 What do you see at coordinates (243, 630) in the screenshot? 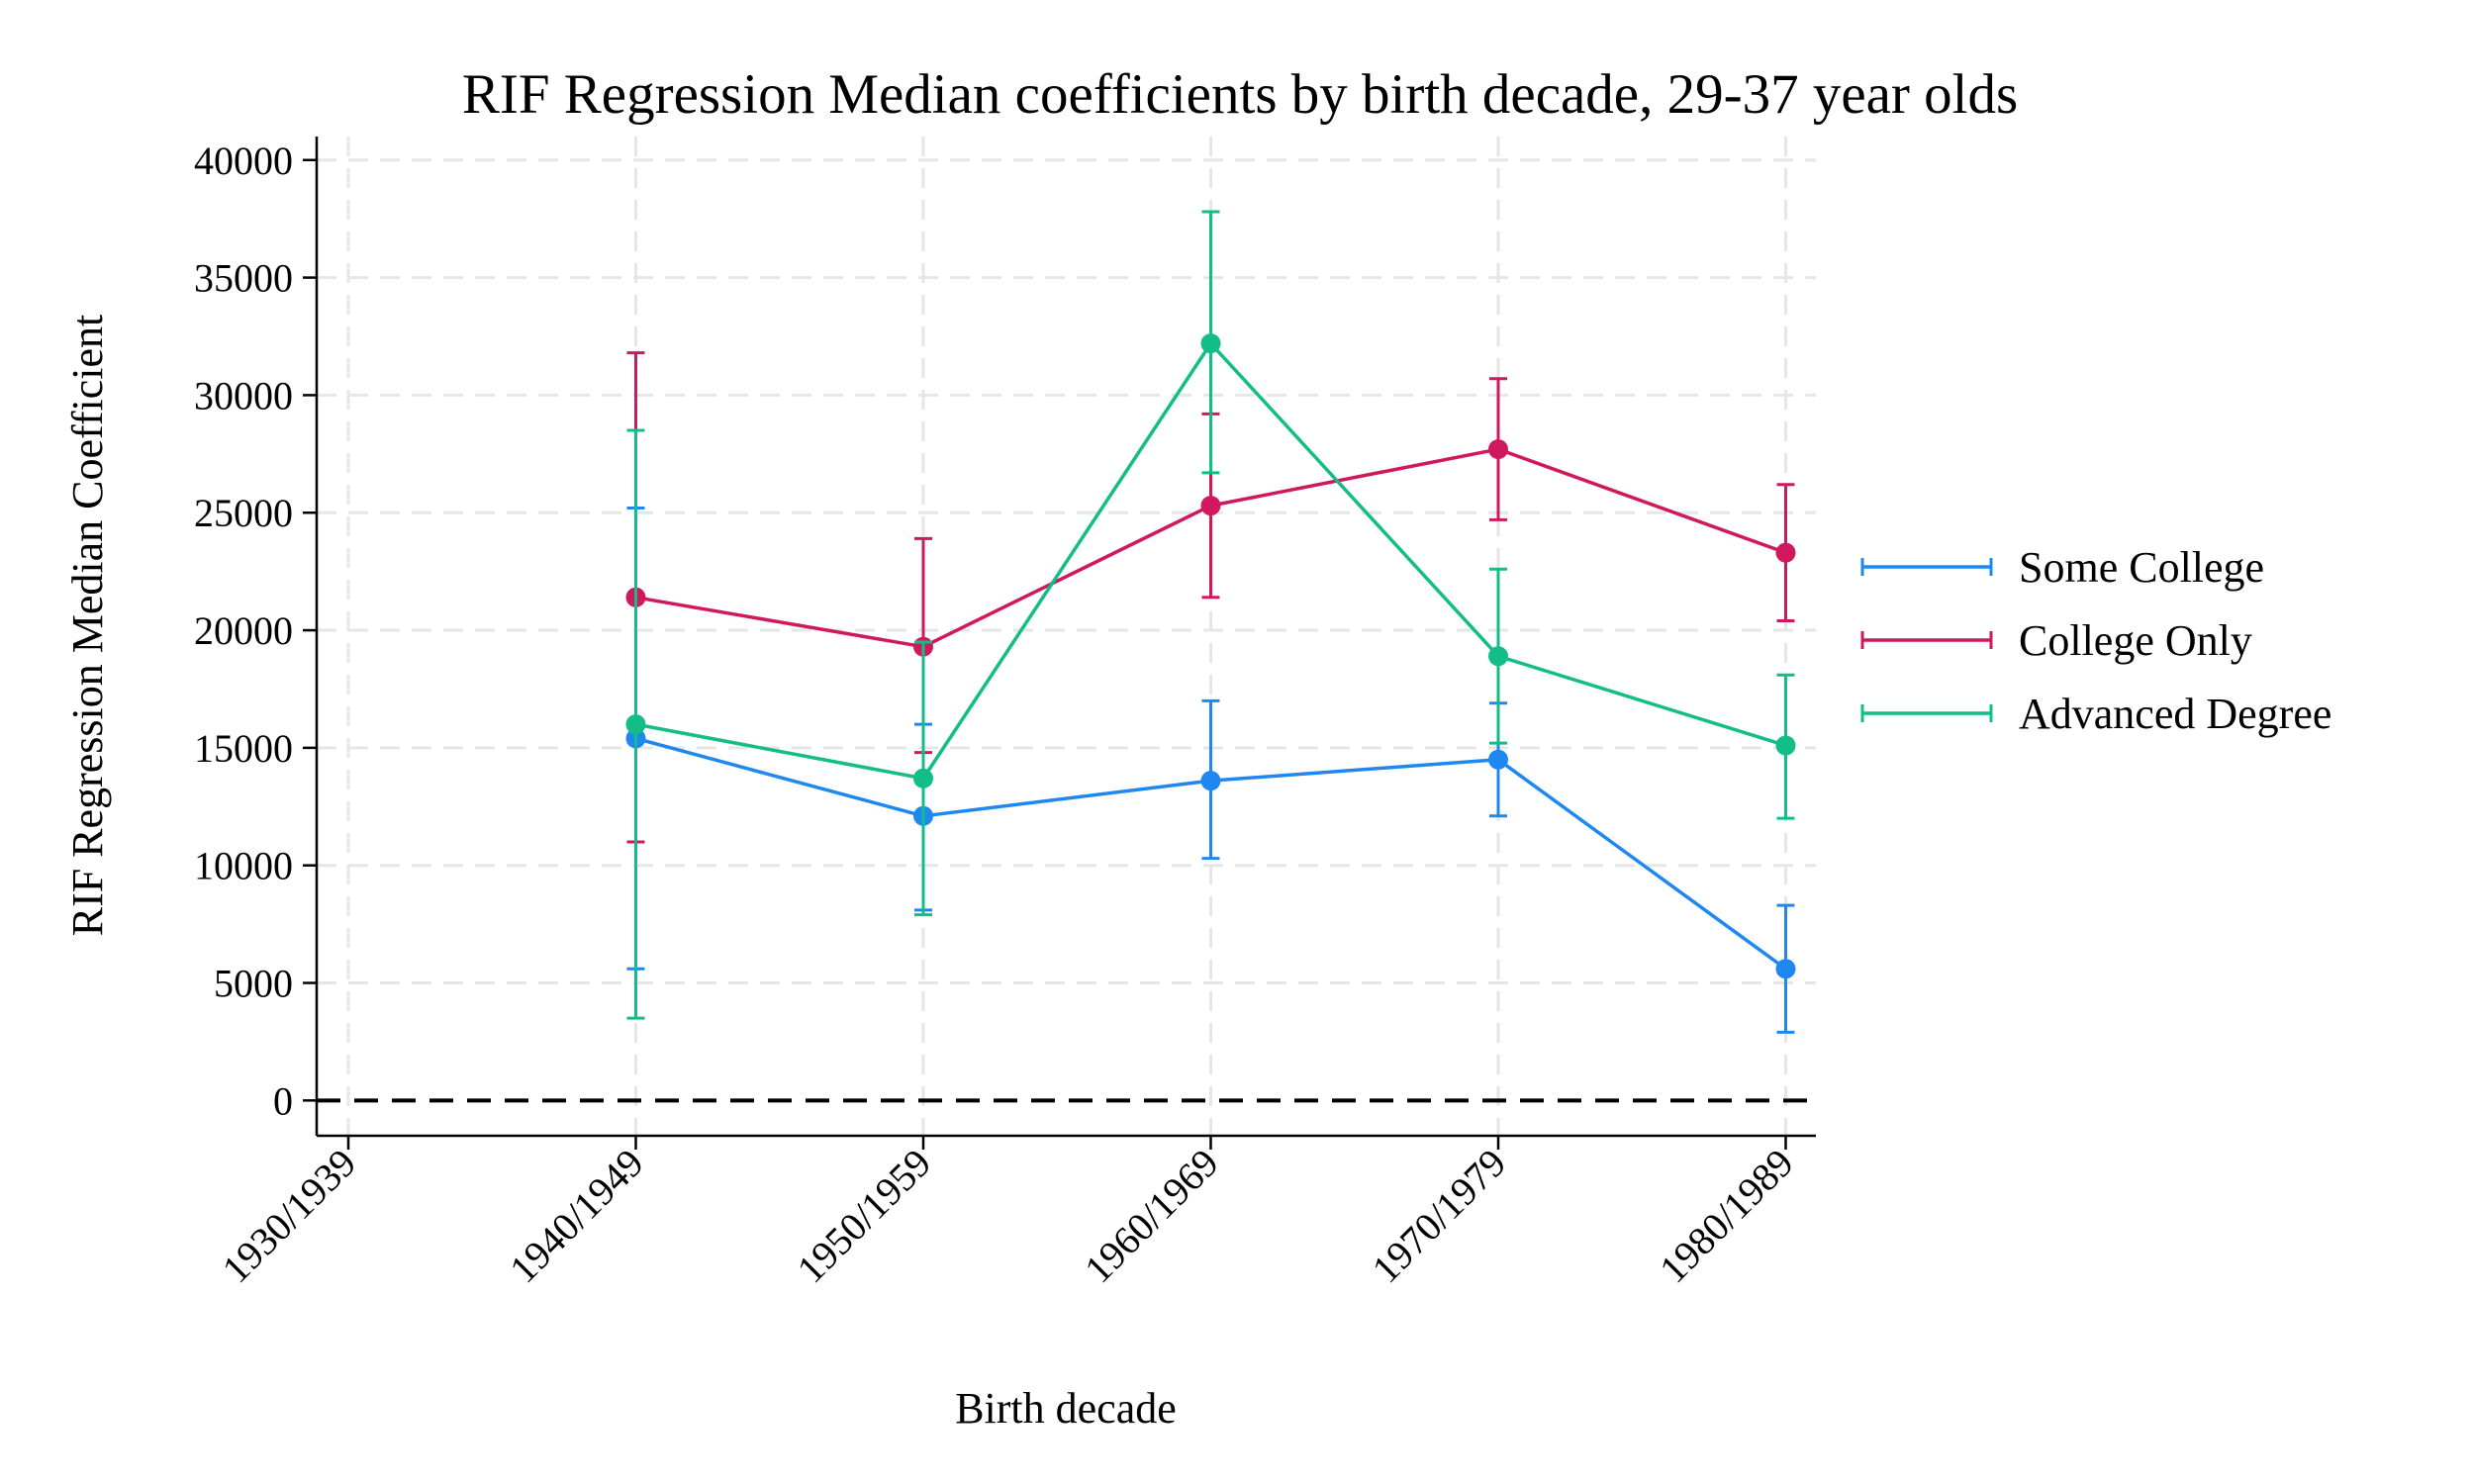
I see `y-tick-label: 20000` at bounding box center [243, 630].